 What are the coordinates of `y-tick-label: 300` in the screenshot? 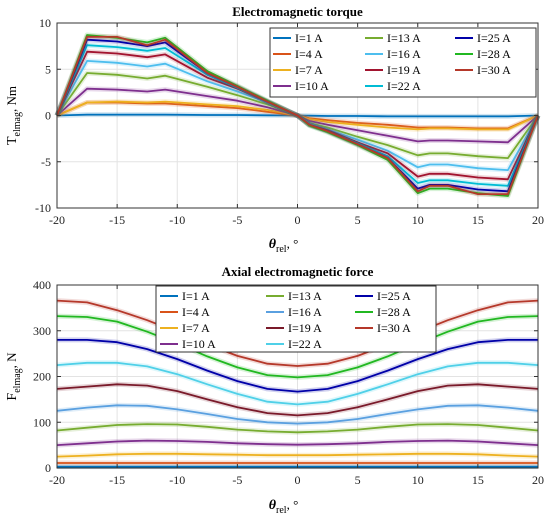 It's located at (42, 331).